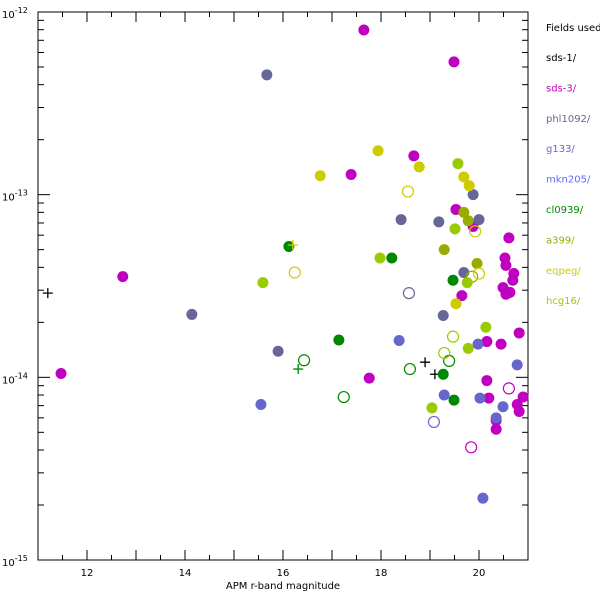  What do you see at coordinates (389, 419) in the screenshot?
I see `series-g133` at bounding box center [389, 419].